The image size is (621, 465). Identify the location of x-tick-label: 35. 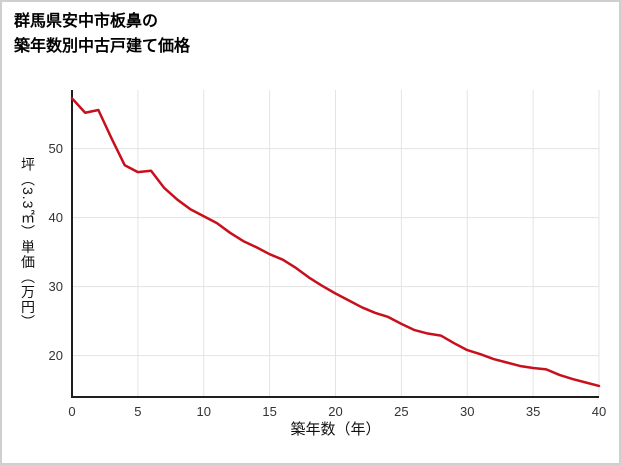
(533, 411).